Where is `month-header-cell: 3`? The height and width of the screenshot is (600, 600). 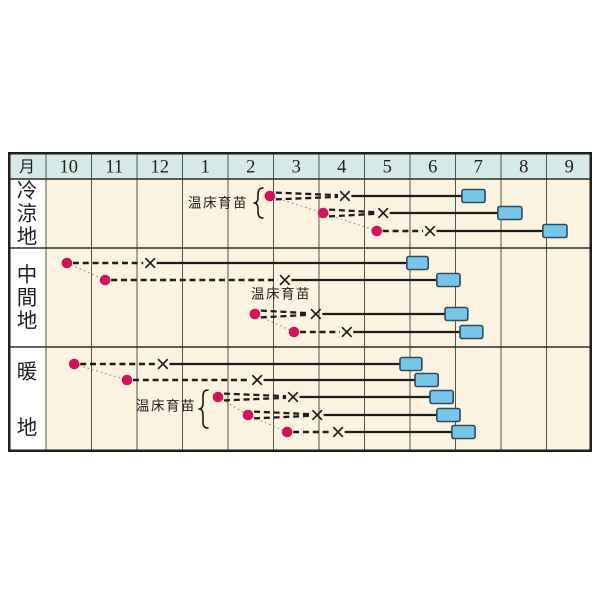
month-header-cell: 3 is located at coordinates (296, 168).